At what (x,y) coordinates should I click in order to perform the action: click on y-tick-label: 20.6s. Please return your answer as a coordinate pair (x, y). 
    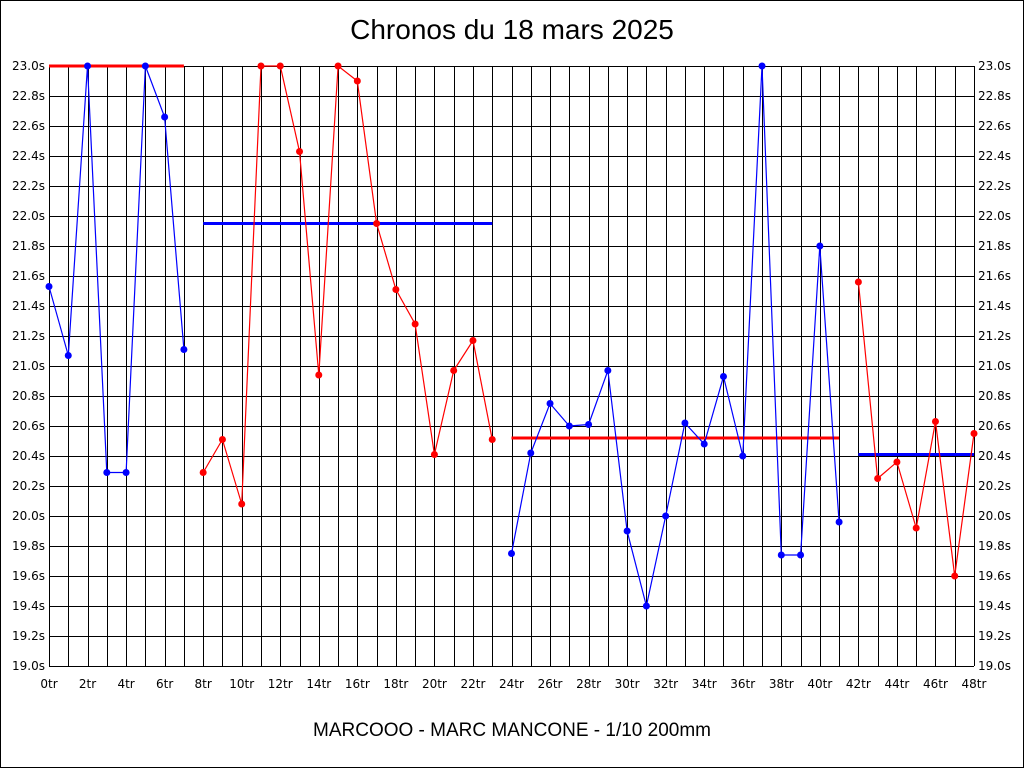
    Looking at the image, I should click on (28, 426).